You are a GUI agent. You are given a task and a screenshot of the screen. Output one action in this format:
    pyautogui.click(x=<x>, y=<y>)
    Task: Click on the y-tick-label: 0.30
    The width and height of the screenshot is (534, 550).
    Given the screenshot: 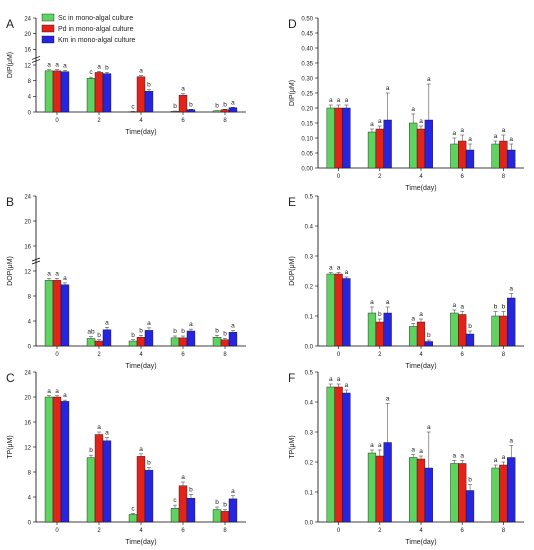 What is the action you would take?
    pyautogui.click(x=307, y=79)
    